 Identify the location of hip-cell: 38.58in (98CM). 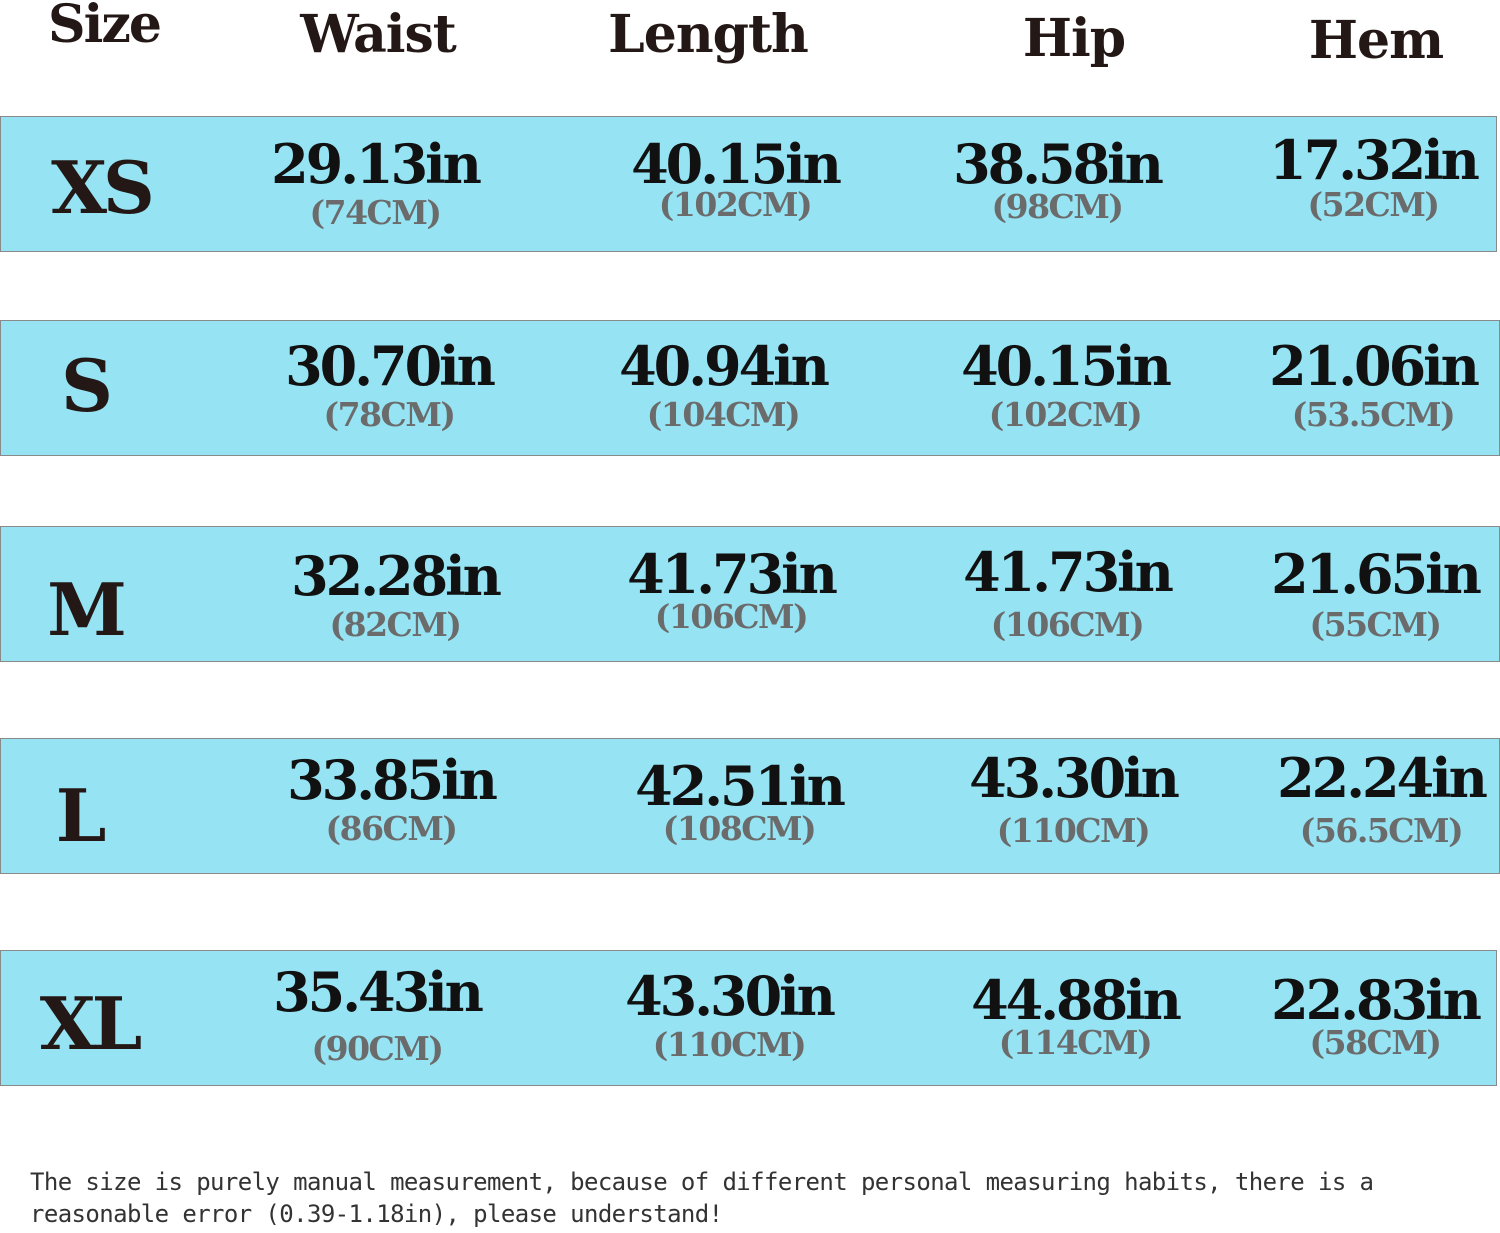
(1057, 181).